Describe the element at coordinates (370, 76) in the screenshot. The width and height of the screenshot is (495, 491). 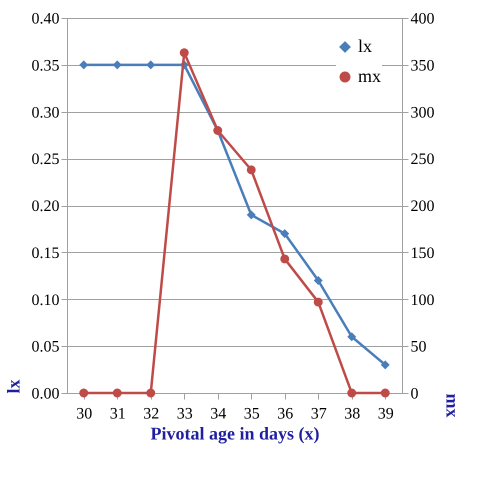
I see `legend-label: mx` at that location.